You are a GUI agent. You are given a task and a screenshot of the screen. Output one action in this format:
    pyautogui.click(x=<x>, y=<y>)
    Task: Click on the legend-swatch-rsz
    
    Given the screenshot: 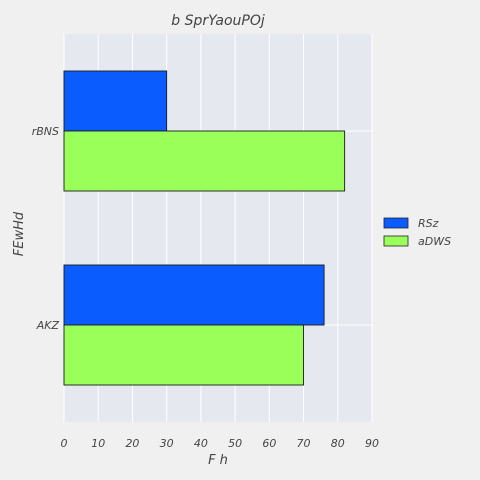 What is the action you would take?
    pyautogui.click(x=396, y=223)
    